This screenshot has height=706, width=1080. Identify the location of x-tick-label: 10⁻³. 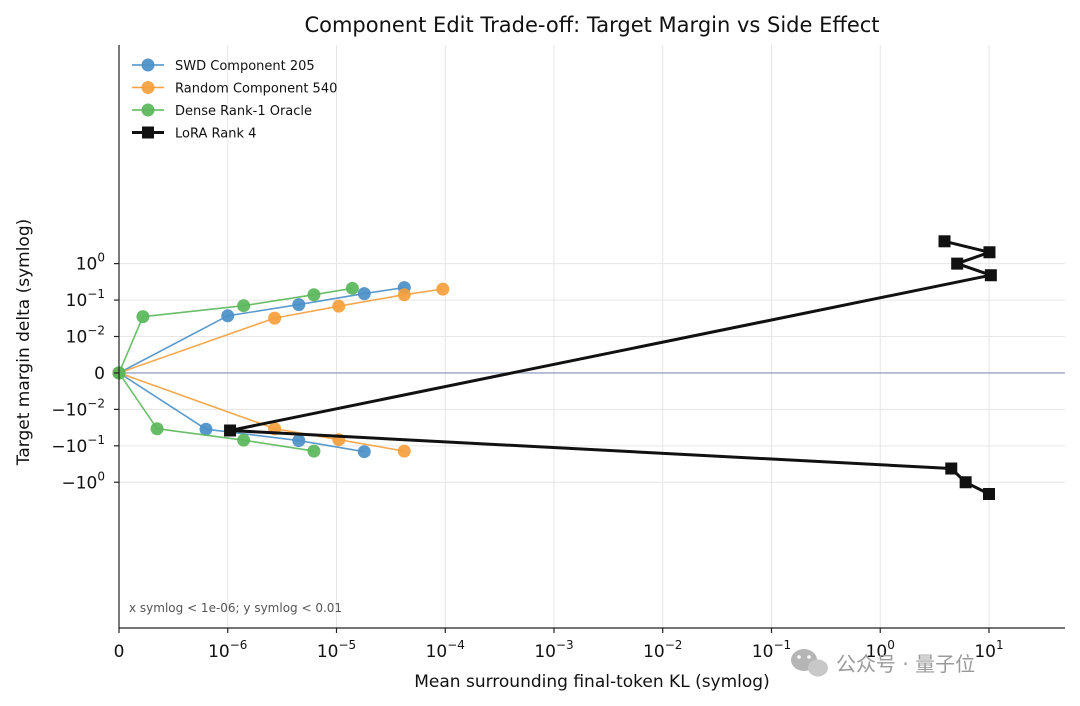
(553, 650).